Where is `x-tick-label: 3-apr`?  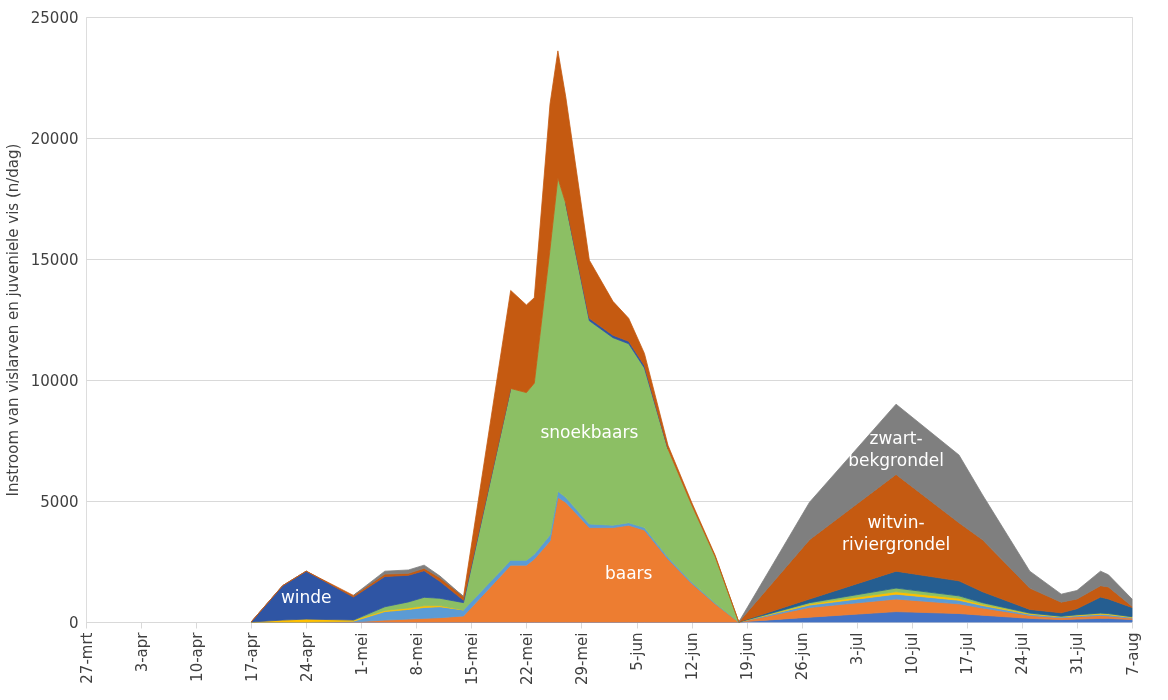 x-tick-label: 3-apr is located at coordinates (141, 652).